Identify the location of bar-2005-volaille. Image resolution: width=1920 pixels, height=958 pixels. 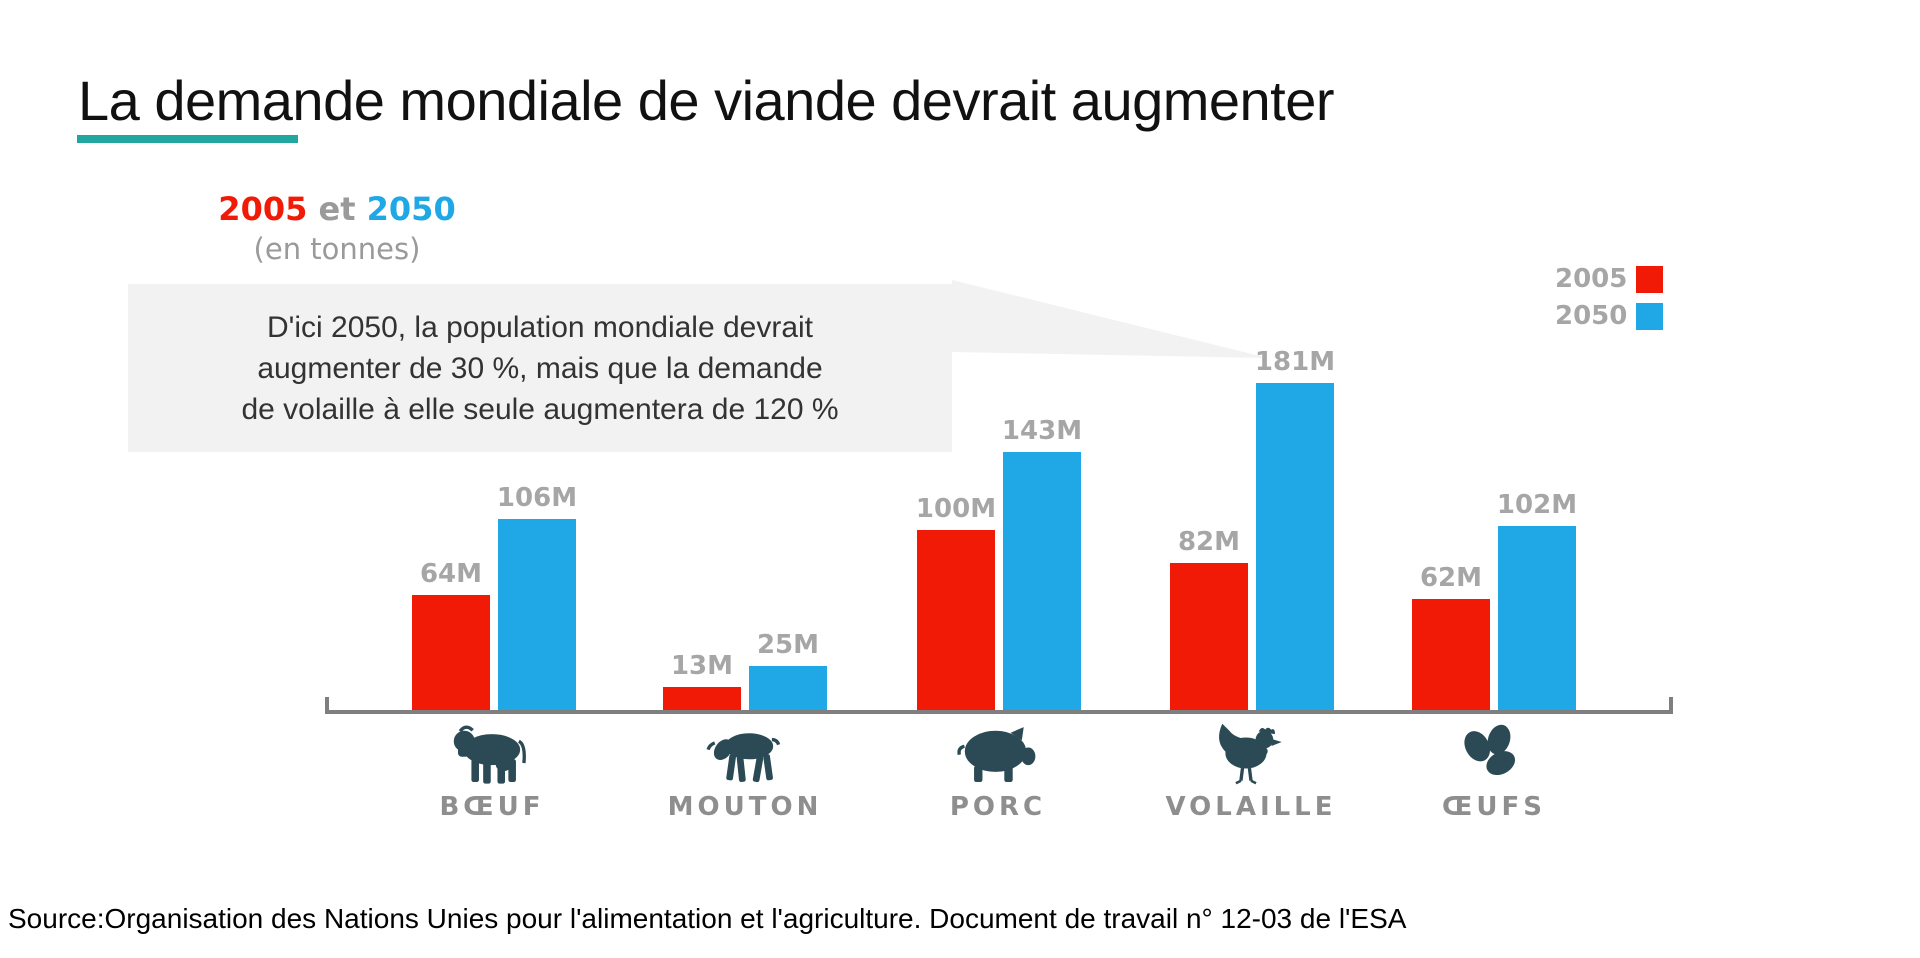
(1209, 637).